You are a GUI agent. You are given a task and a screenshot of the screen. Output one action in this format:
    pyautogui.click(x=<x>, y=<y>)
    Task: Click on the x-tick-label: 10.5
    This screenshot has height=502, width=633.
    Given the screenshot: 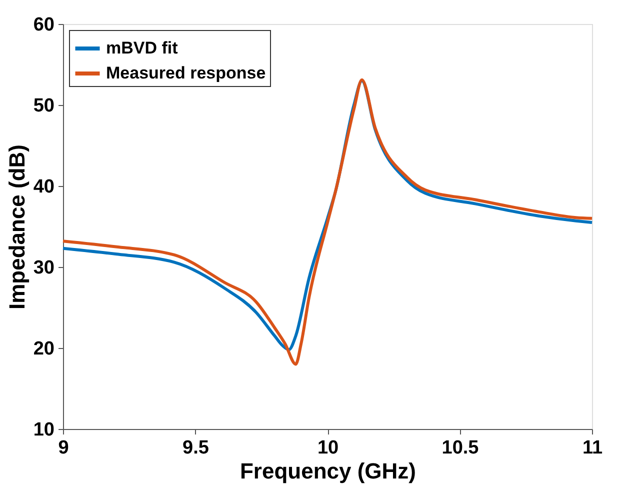 What is the action you would take?
    pyautogui.click(x=461, y=448)
    